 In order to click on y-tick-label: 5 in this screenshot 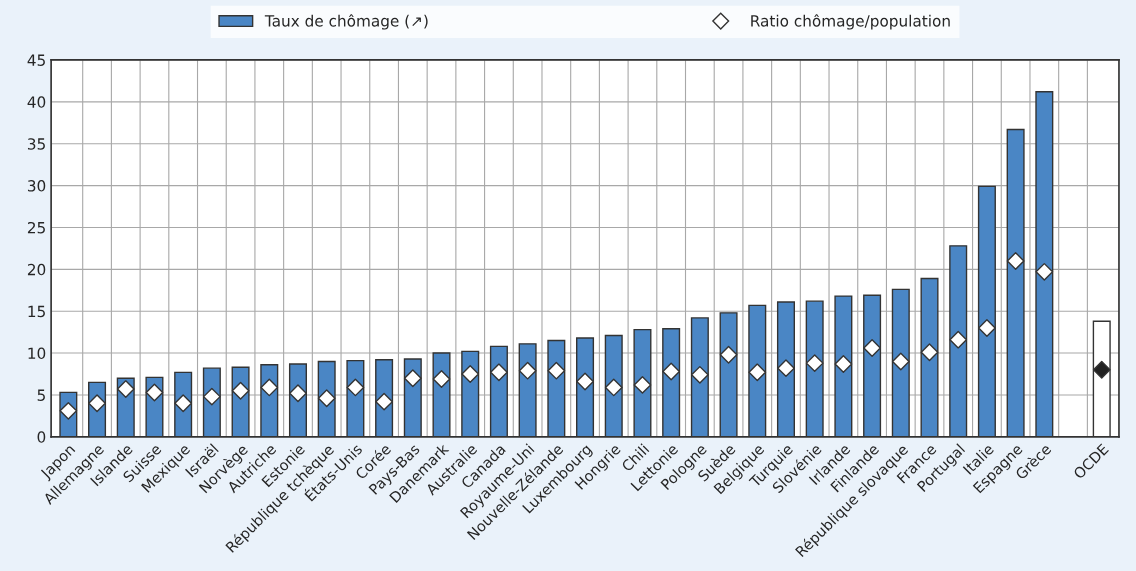, I will do `click(41, 395)`.